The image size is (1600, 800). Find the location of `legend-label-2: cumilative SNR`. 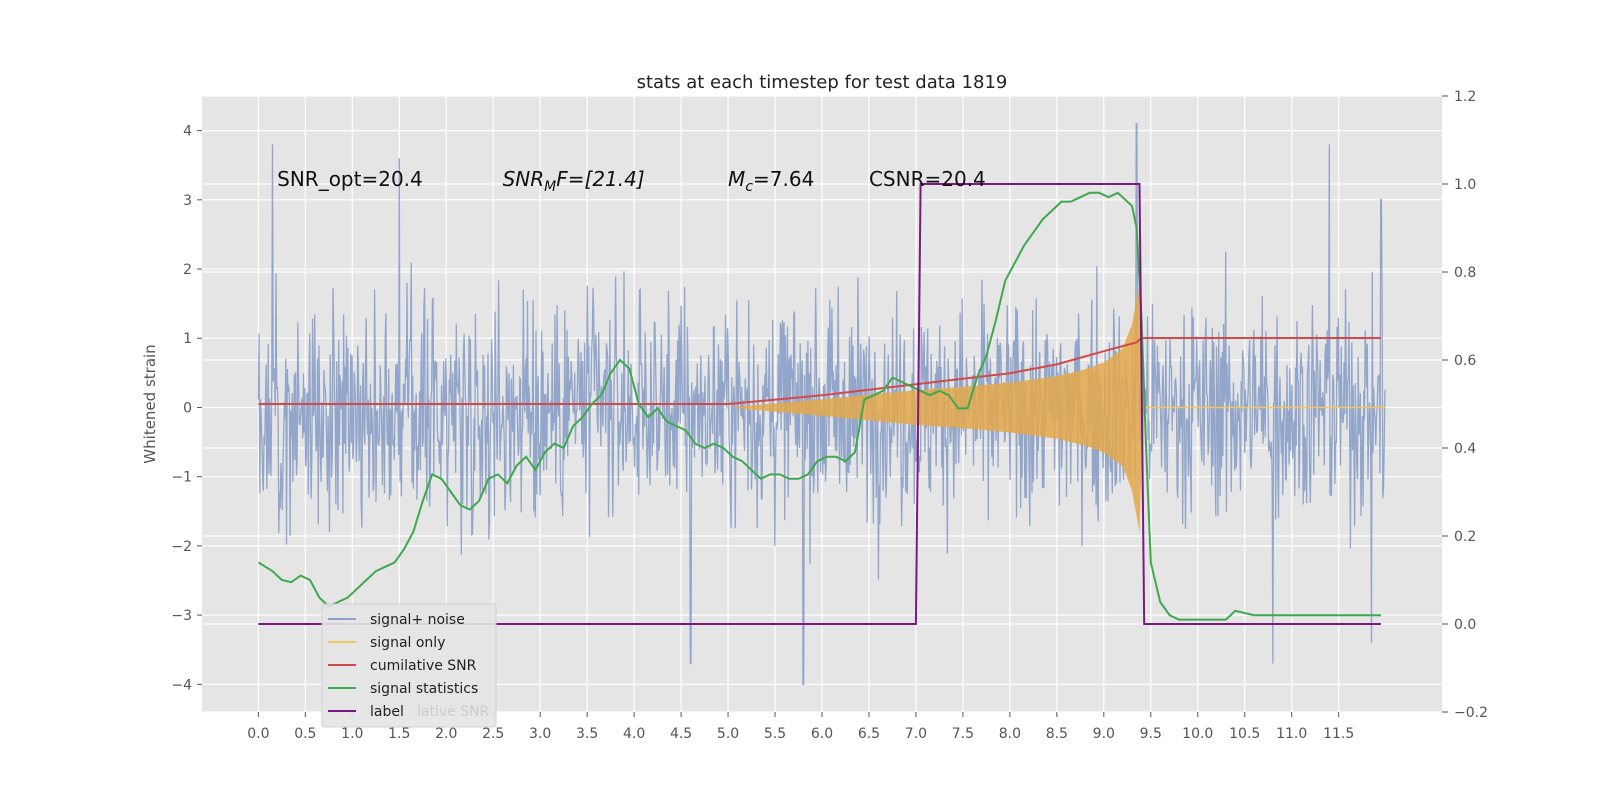

legend-label-2: cumilative SNR is located at coordinates (423, 666).